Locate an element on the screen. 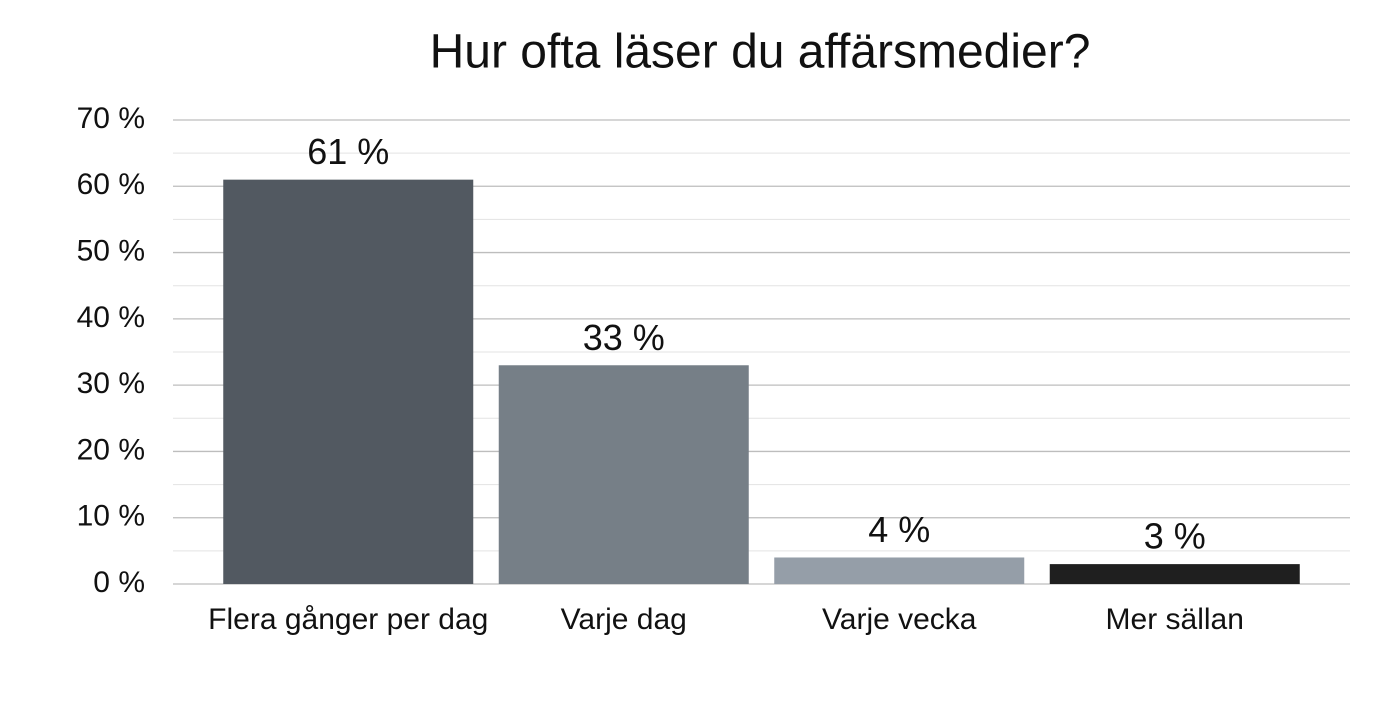  y-tick-label: 20 % is located at coordinates (111, 449).